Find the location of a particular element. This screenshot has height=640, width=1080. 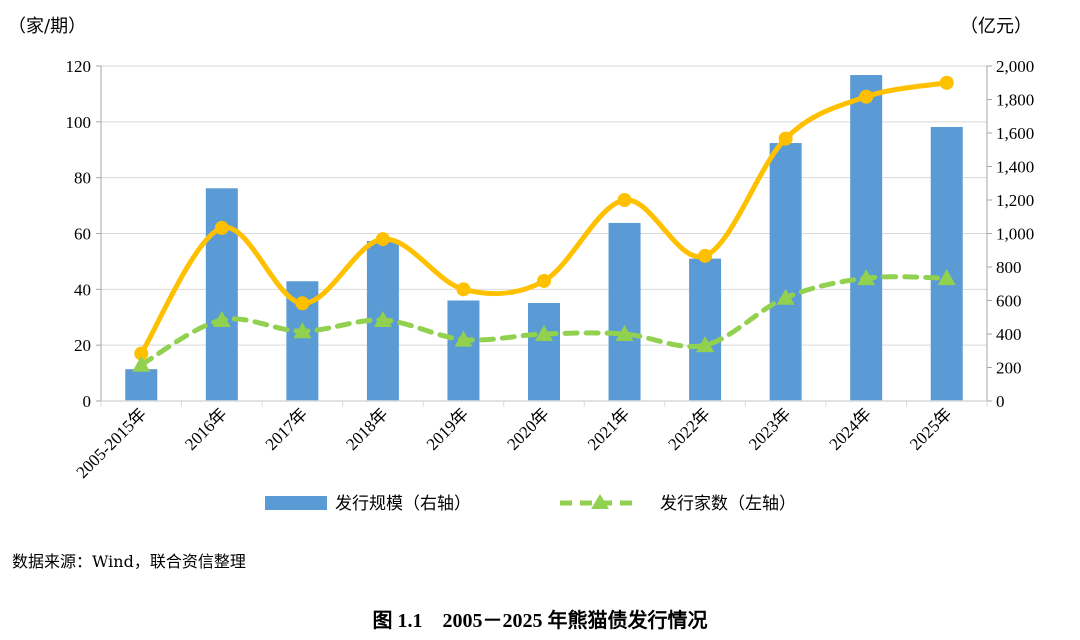

x-tick-label: 2024年 is located at coordinates (850, 428).